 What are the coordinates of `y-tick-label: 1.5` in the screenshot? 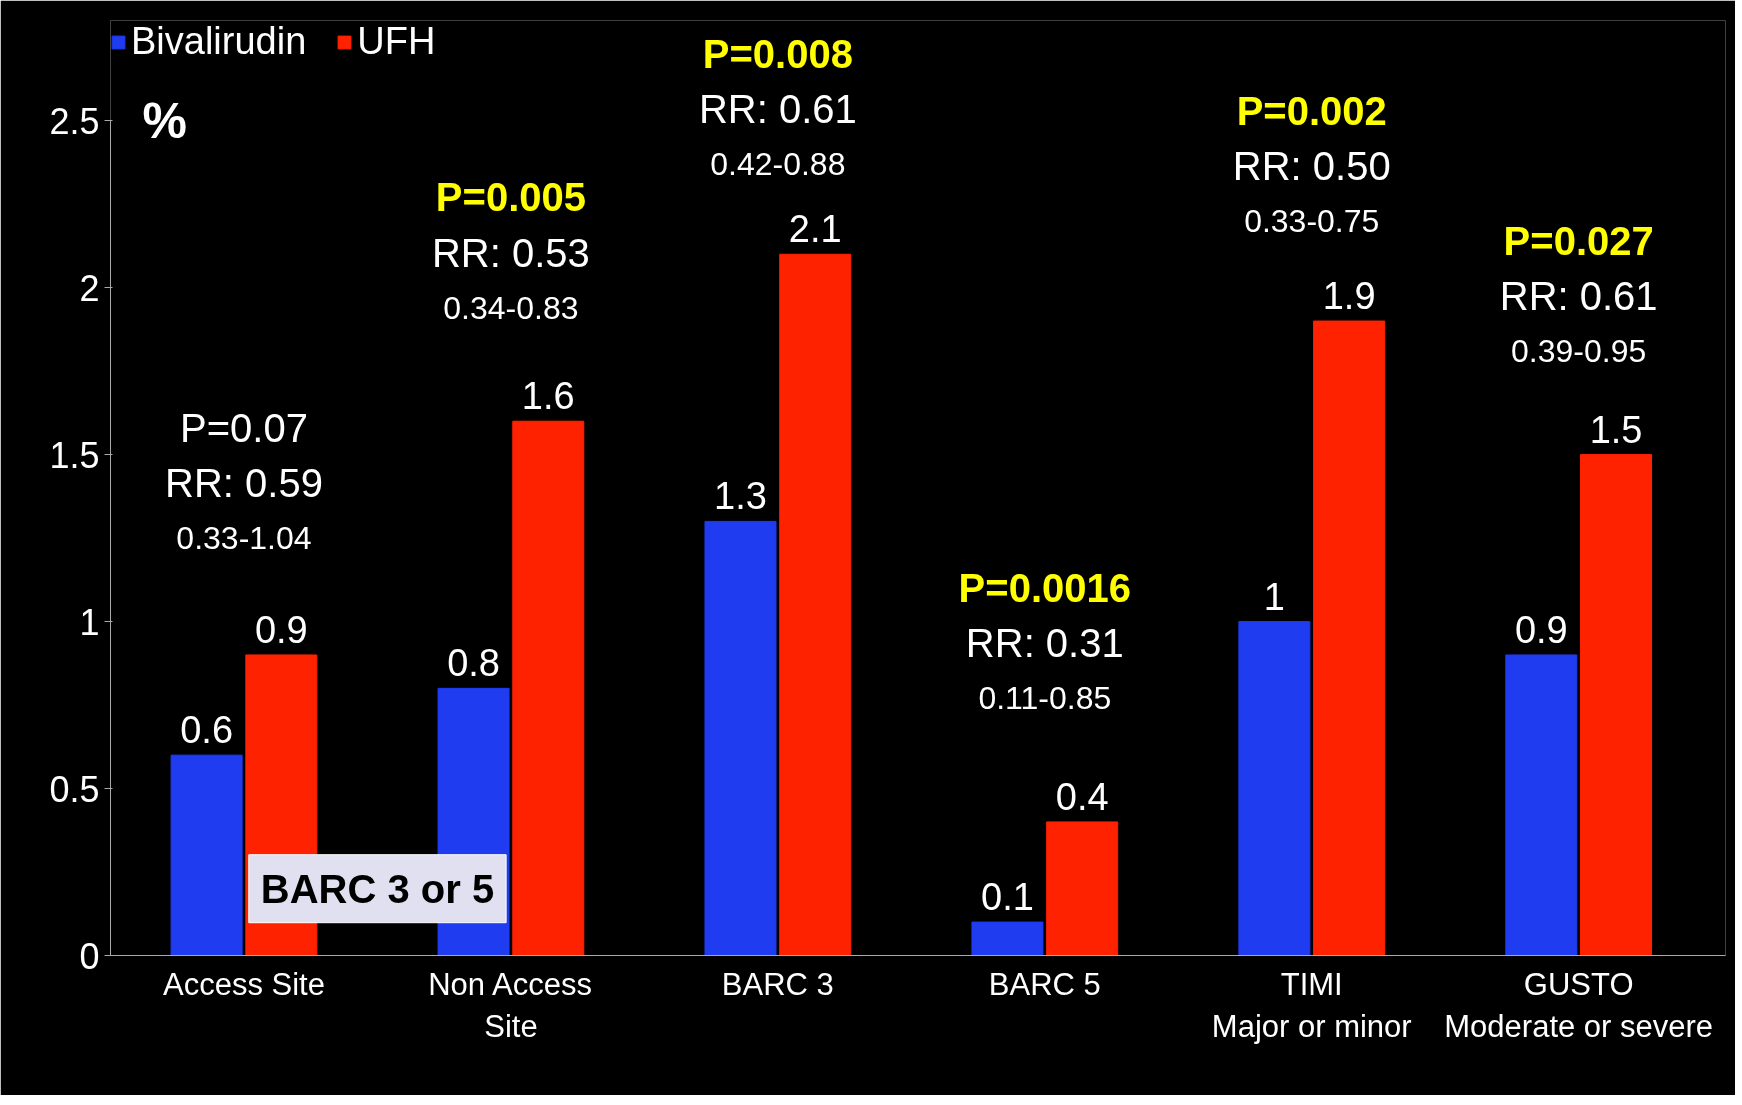 It's located at (74, 455).